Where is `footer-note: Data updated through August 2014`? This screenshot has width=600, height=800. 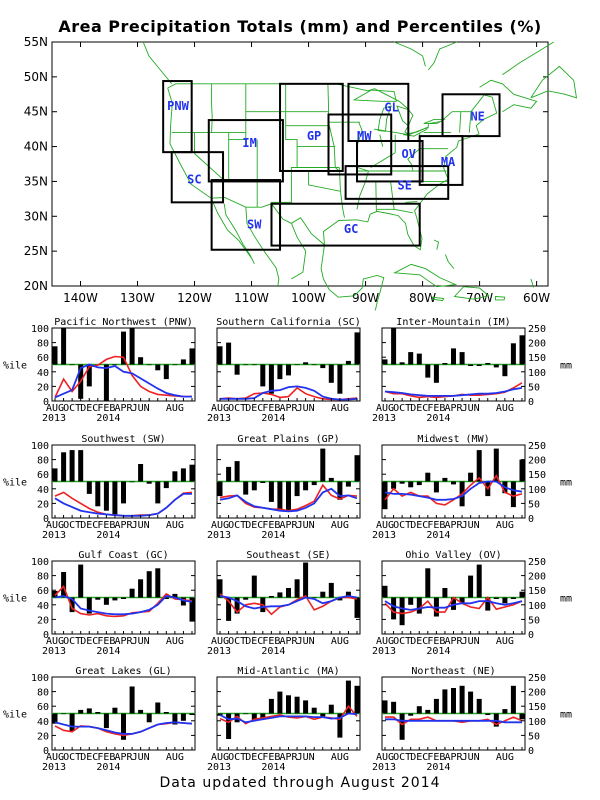 footer-note: Data updated through August 2014 is located at coordinates (300, 783).